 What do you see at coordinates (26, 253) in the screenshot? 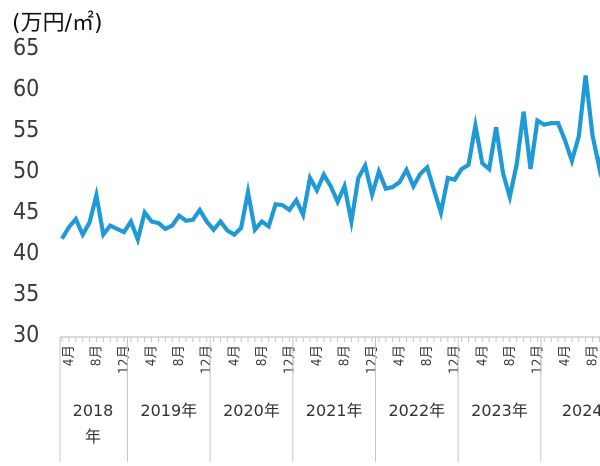
I see `y-tick-label: 40` at bounding box center [26, 253].